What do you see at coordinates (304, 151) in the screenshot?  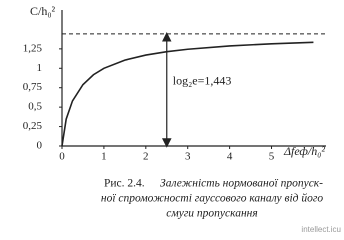 I see `x-axis-label: Δfеф/h₀²` at bounding box center [304, 151].